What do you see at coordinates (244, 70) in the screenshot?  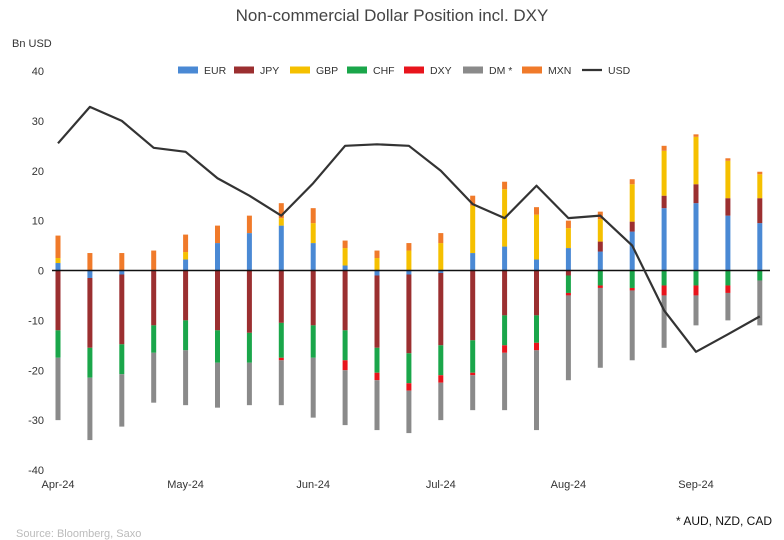 I see `legend-swatch-jpy` at bounding box center [244, 70].